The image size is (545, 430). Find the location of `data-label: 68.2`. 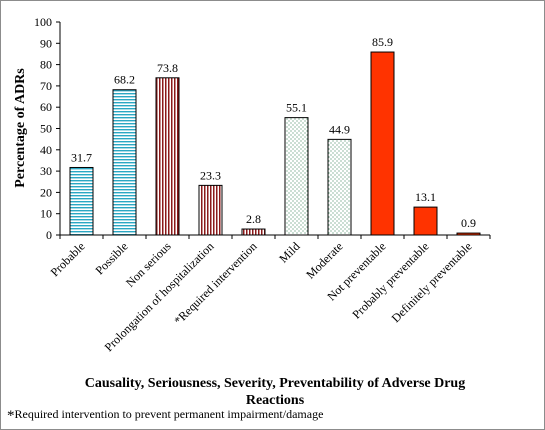

data-label: 68.2 is located at coordinates (124, 80).